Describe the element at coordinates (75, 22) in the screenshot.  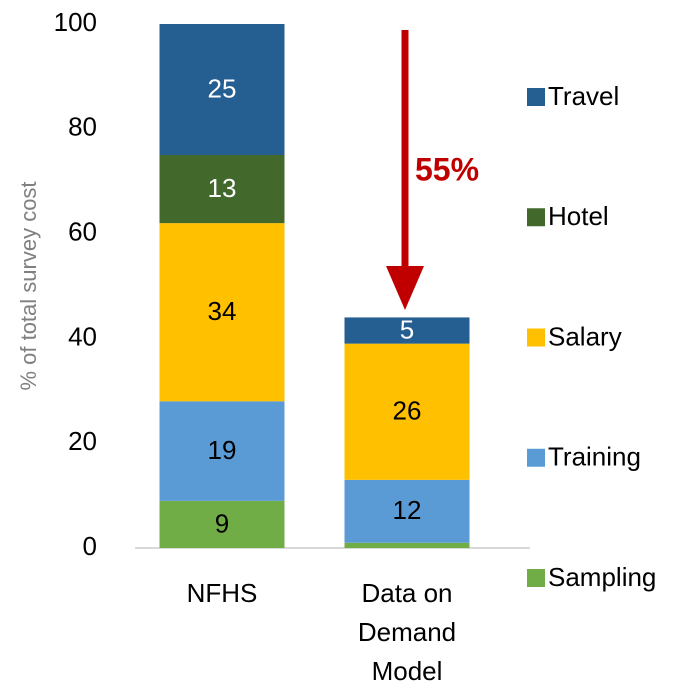
I see `y-tick-label: 100` at that location.